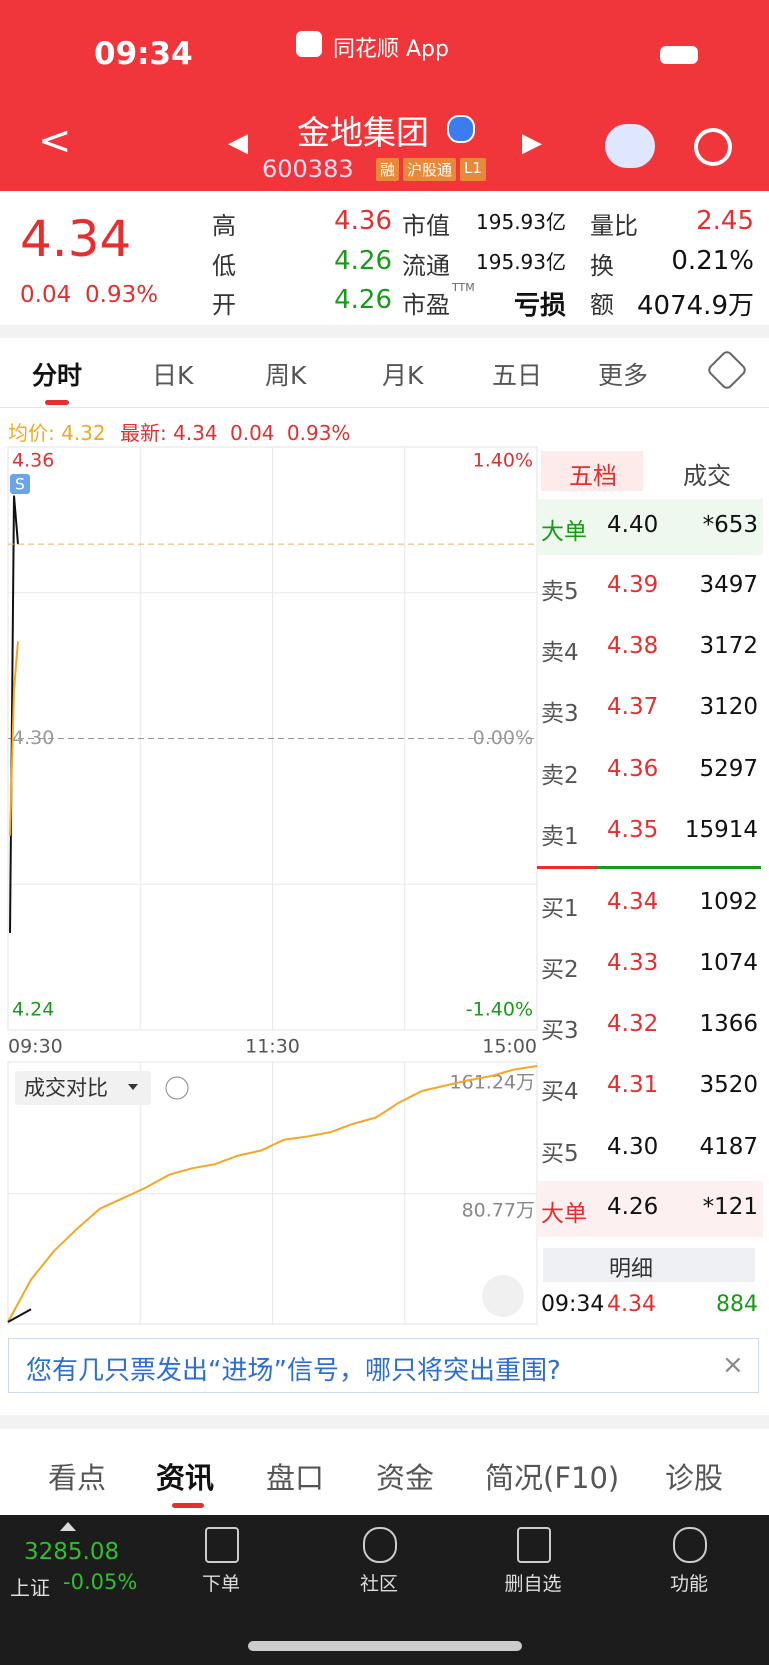 This screenshot has width=769, height=1665. I want to click on book-price: 4.40, so click(633, 525).